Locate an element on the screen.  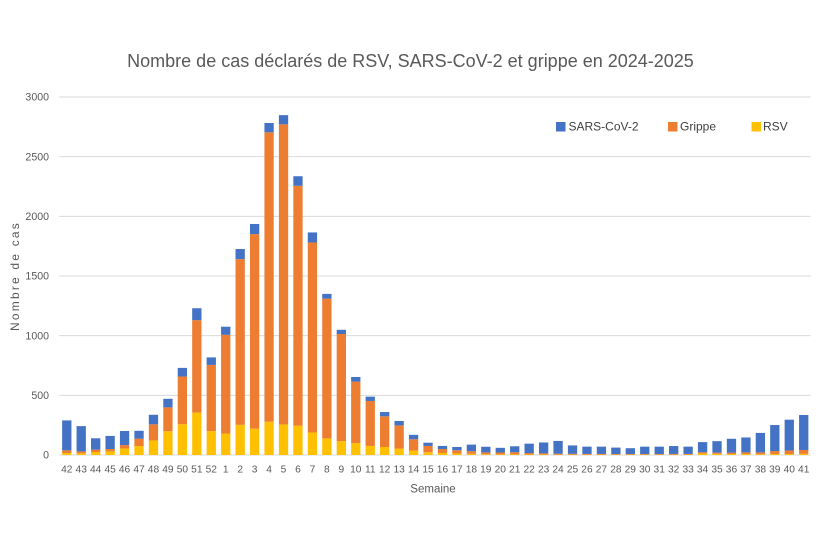
svg-text: 48 is located at coordinates (154, 470).